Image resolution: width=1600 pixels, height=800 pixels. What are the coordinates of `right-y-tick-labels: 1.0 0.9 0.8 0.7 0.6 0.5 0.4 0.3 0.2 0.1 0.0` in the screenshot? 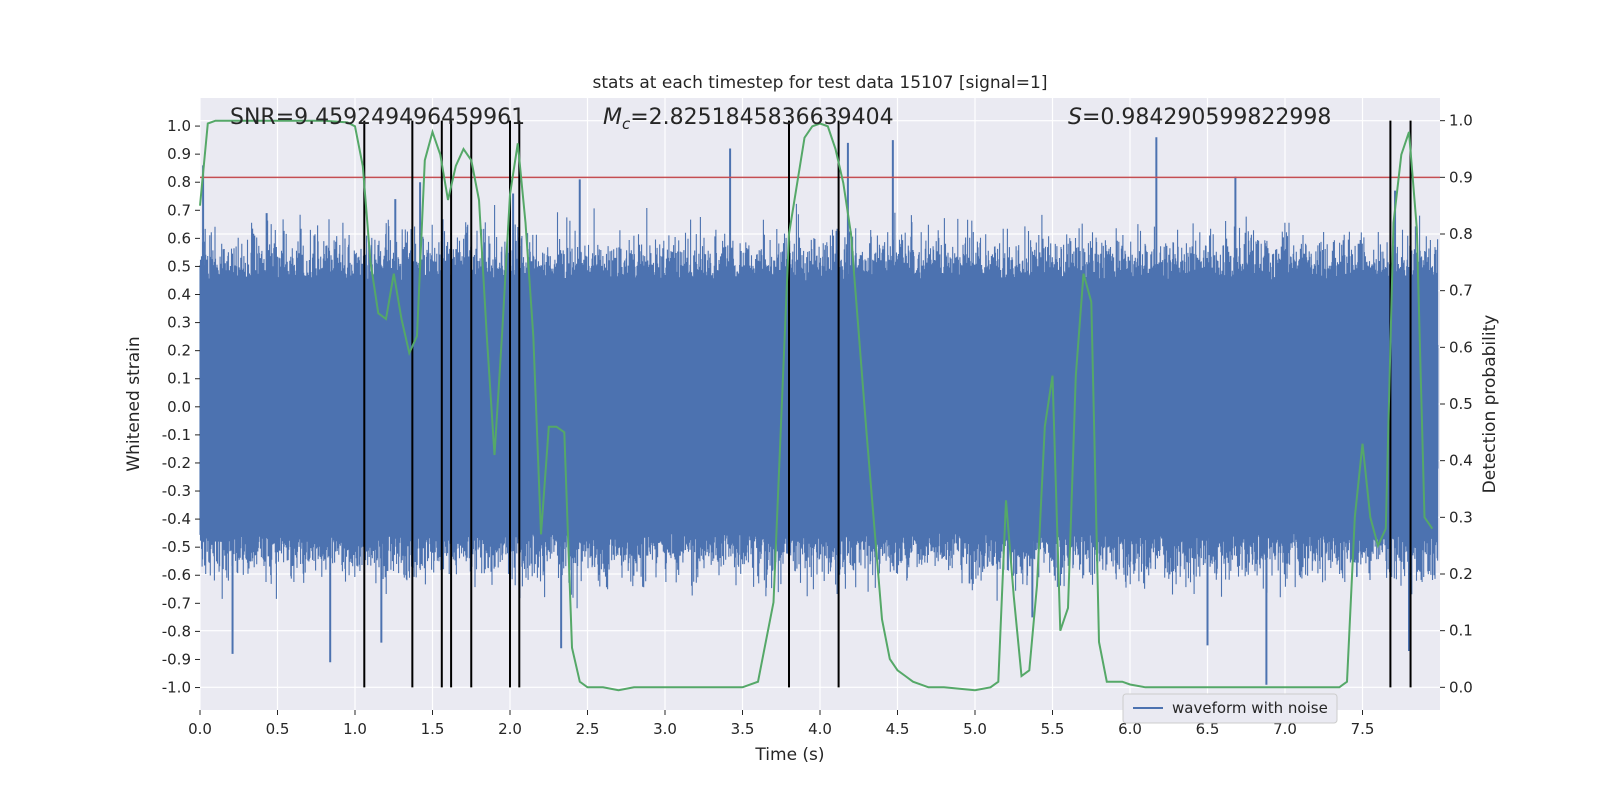 It's located at (1456, 404).